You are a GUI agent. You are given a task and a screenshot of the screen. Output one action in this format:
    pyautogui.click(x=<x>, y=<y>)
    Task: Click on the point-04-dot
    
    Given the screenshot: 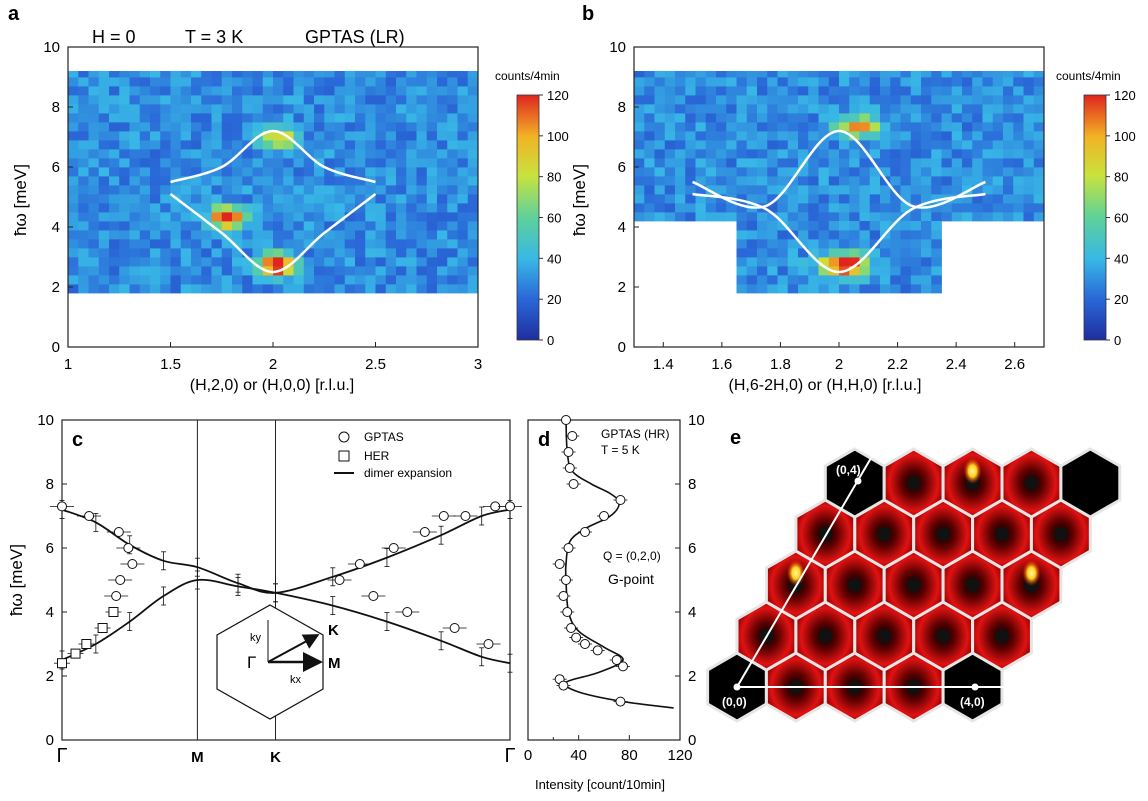 What is the action you would take?
    pyautogui.click(x=858, y=481)
    